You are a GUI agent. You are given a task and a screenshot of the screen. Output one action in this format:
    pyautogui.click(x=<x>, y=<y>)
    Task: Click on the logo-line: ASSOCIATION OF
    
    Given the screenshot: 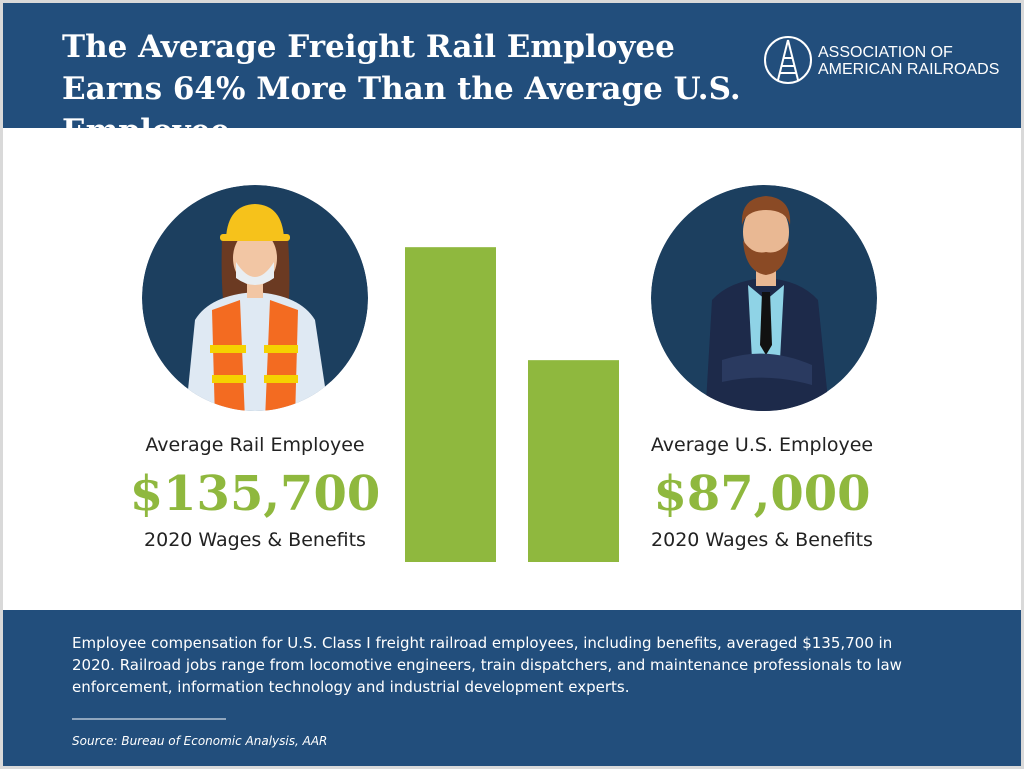 What is the action you would take?
    pyautogui.click(x=885, y=52)
    